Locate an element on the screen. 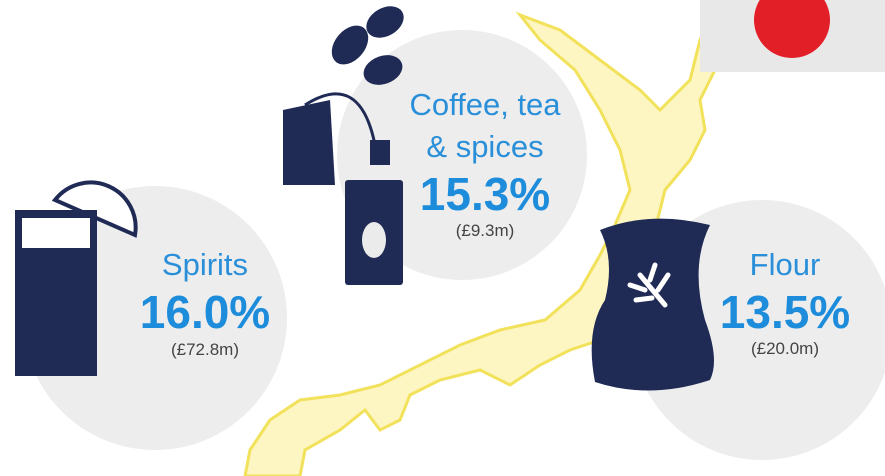 Image resolution: width=885 pixels, height=476 pixels. item-share: 16.0% is located at coordinates (205, 312).